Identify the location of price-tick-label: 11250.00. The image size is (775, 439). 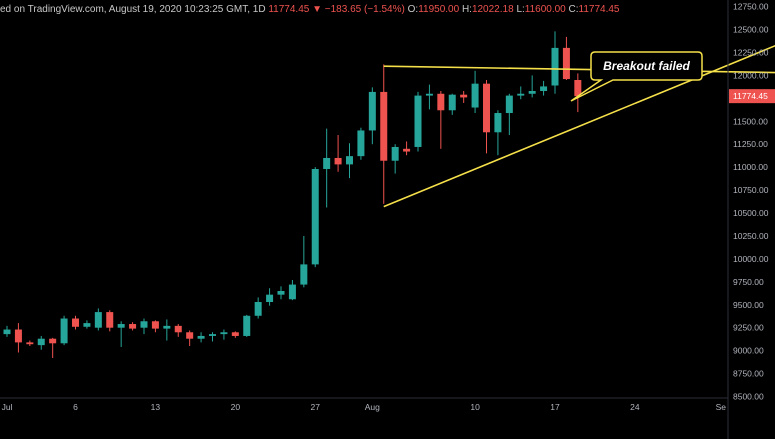
(750, 144).